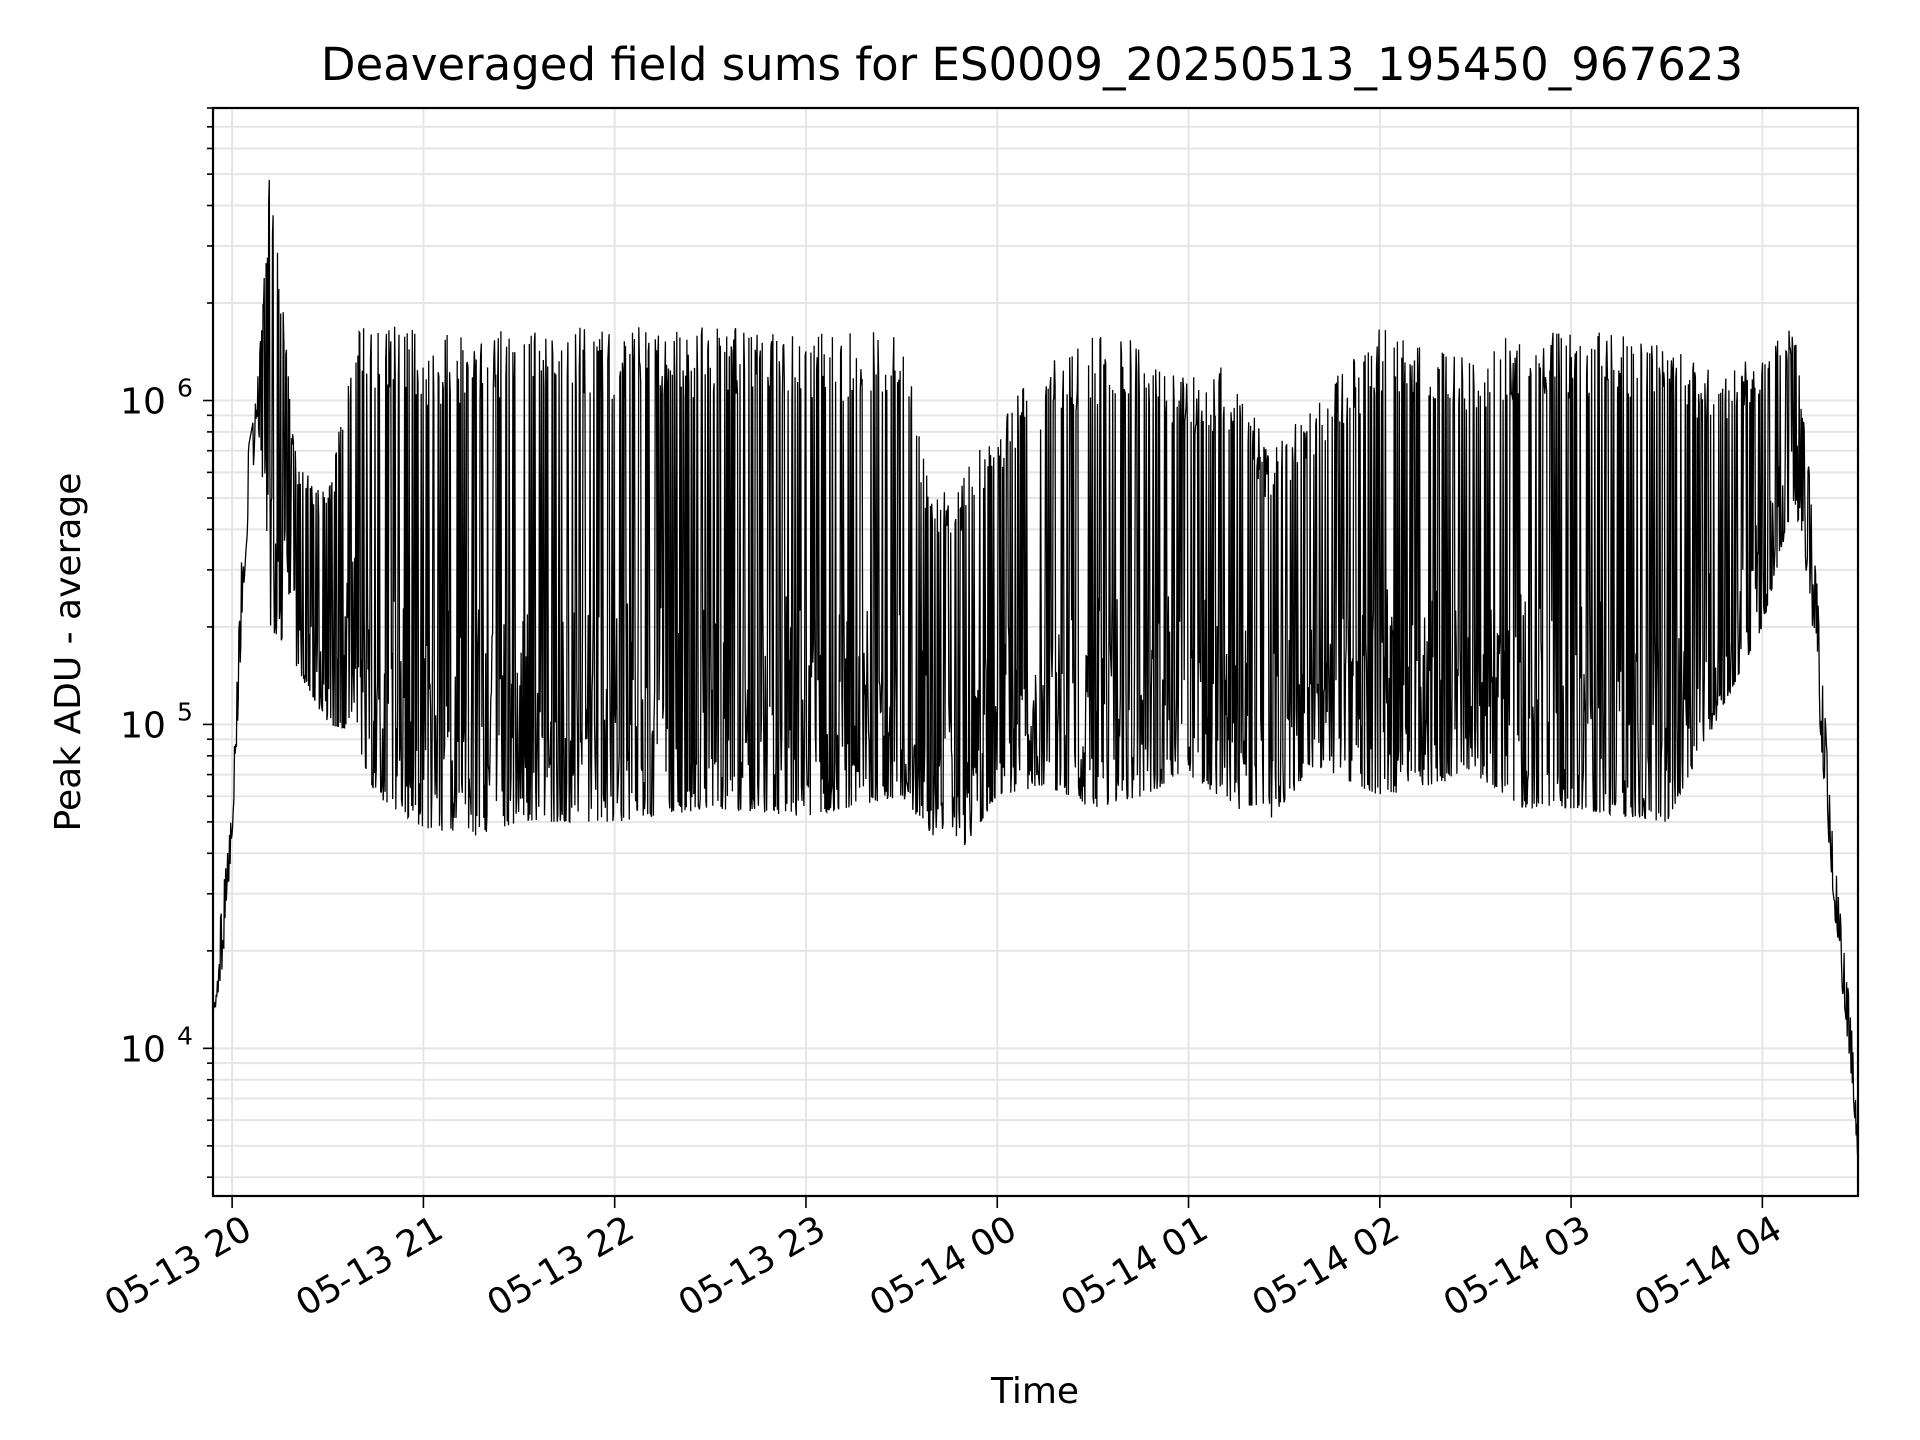 The height and width of the screenshot is (1440, 1920). What do you see at coordinates (1034, 1391) in the screenshot?
I see `x-axis-label: Time` at bounding box center [1034, 1391].